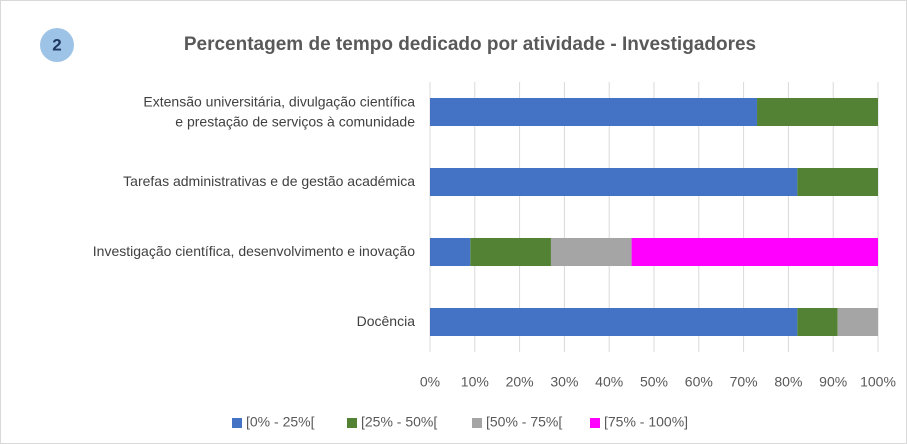  What do you see at coordinates (646, 422) in the screenshot?
I see `legend-label: [75% - 100%]` at bounding box center [646, 422].